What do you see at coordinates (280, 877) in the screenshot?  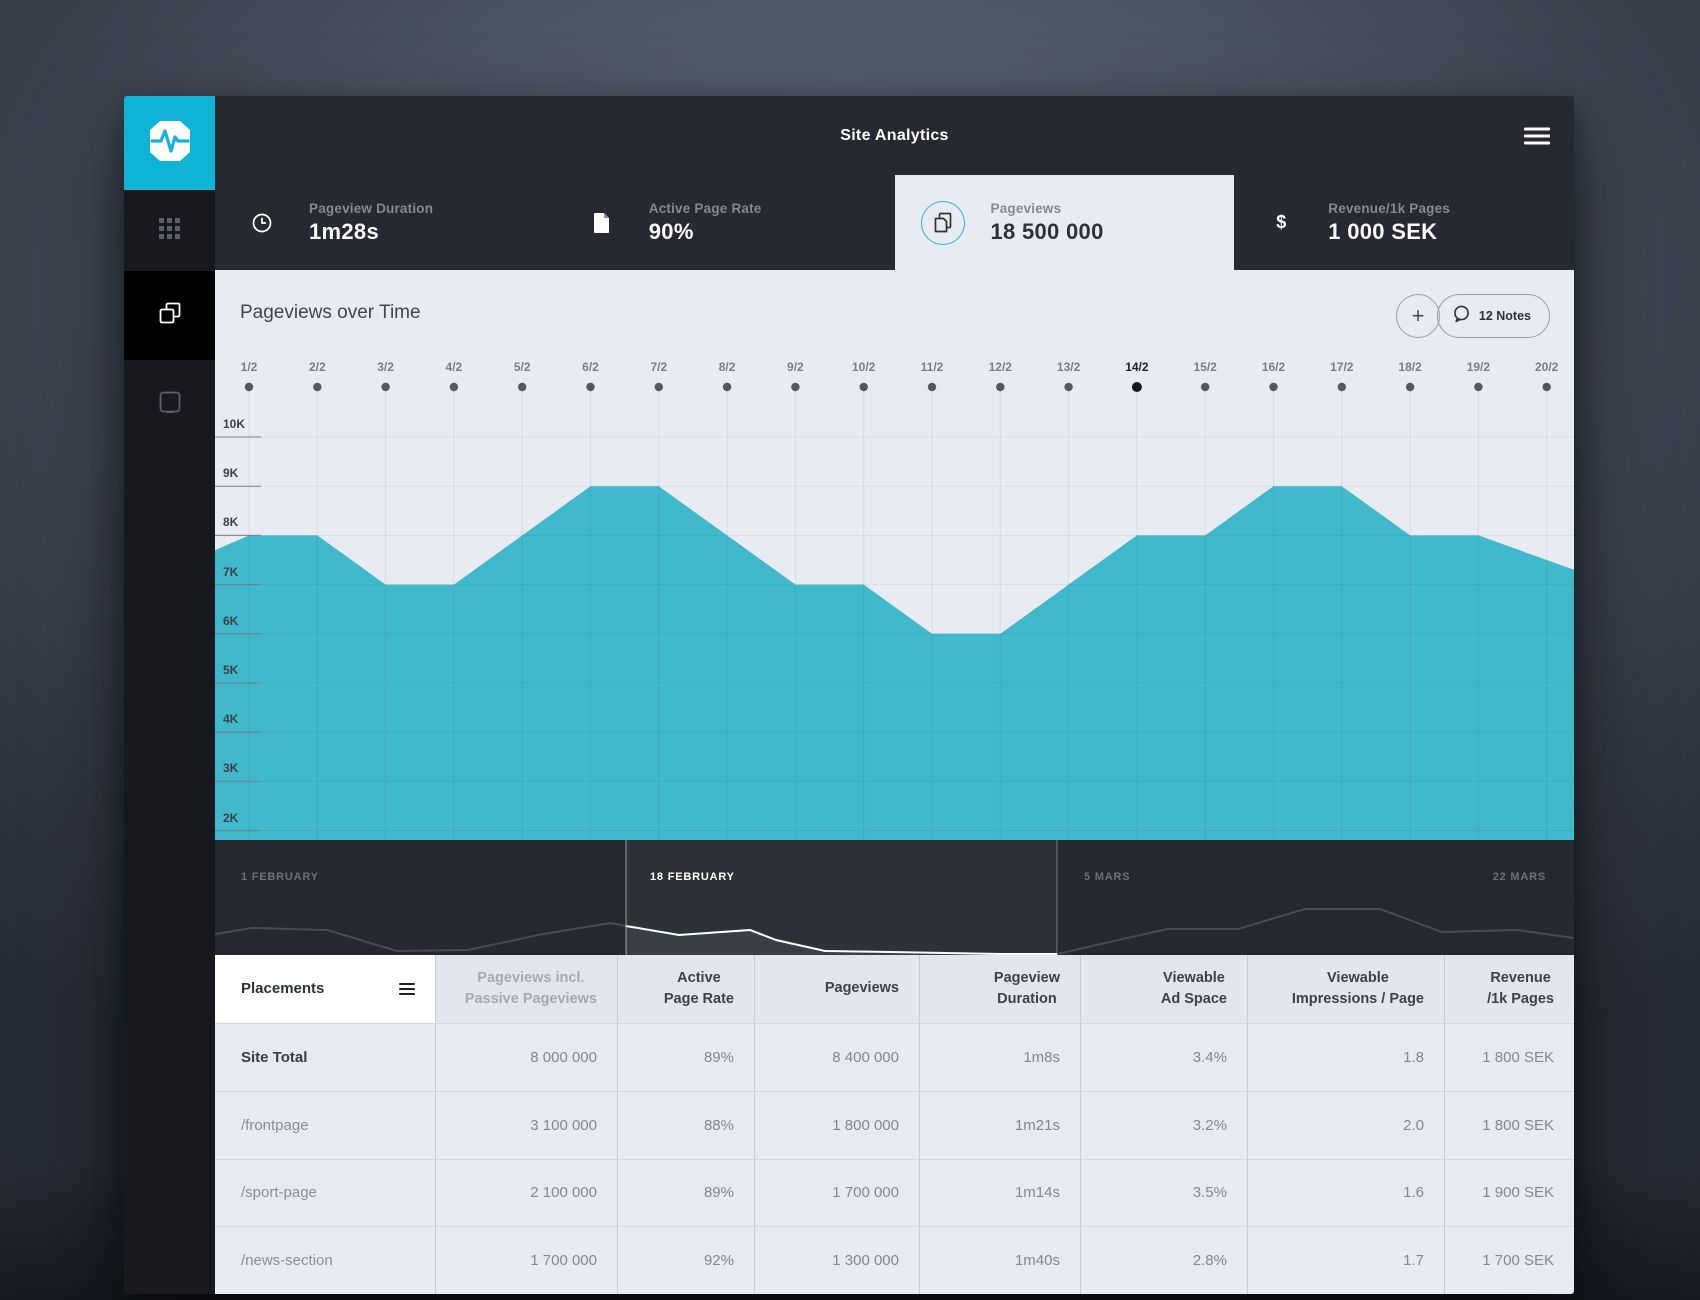 I see `scrubber-label-1-february: 1 FEBRUARY` at bounding box center [280, 877].